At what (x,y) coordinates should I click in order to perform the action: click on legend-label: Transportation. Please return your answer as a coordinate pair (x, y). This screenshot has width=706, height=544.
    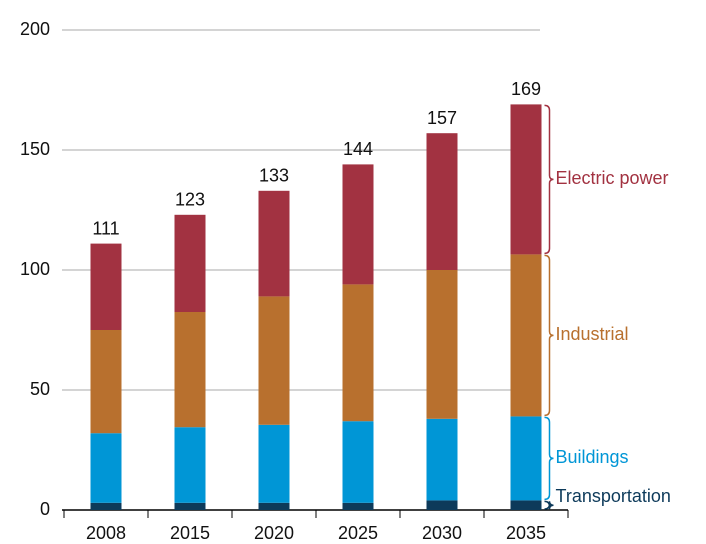
    Looking at the image, I should click on (613, 496).